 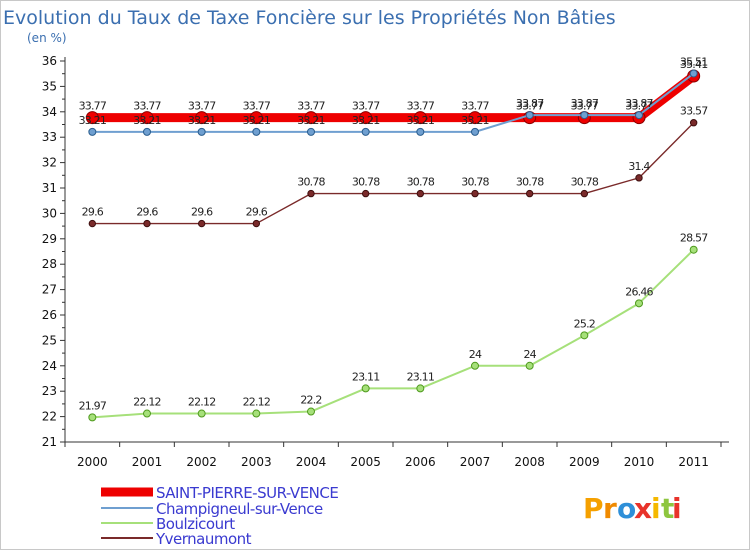 What do you see at coordinates (311, 462) in the screenshot?
I see `x-tick-label: 2004` at bounding box center [311, 462].